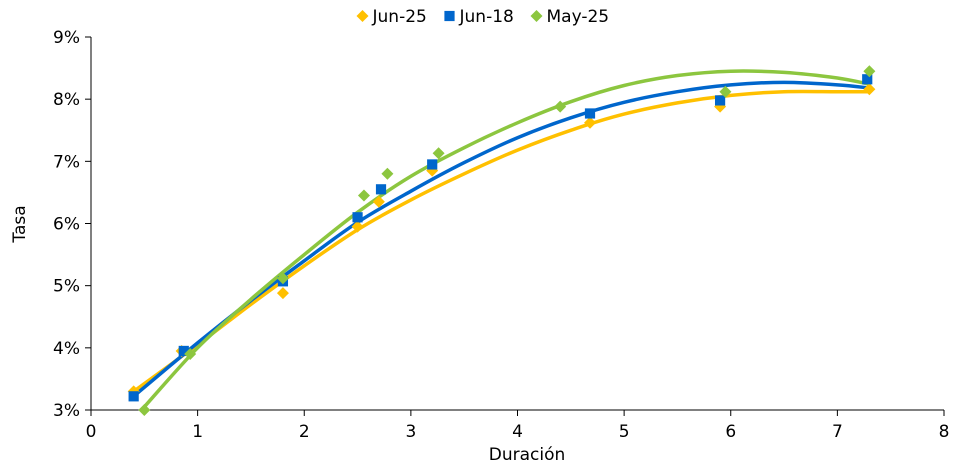 The width and height of the screenshot is (955, 468). I want to click on y-tick-label: 5%, so click(66, 287).